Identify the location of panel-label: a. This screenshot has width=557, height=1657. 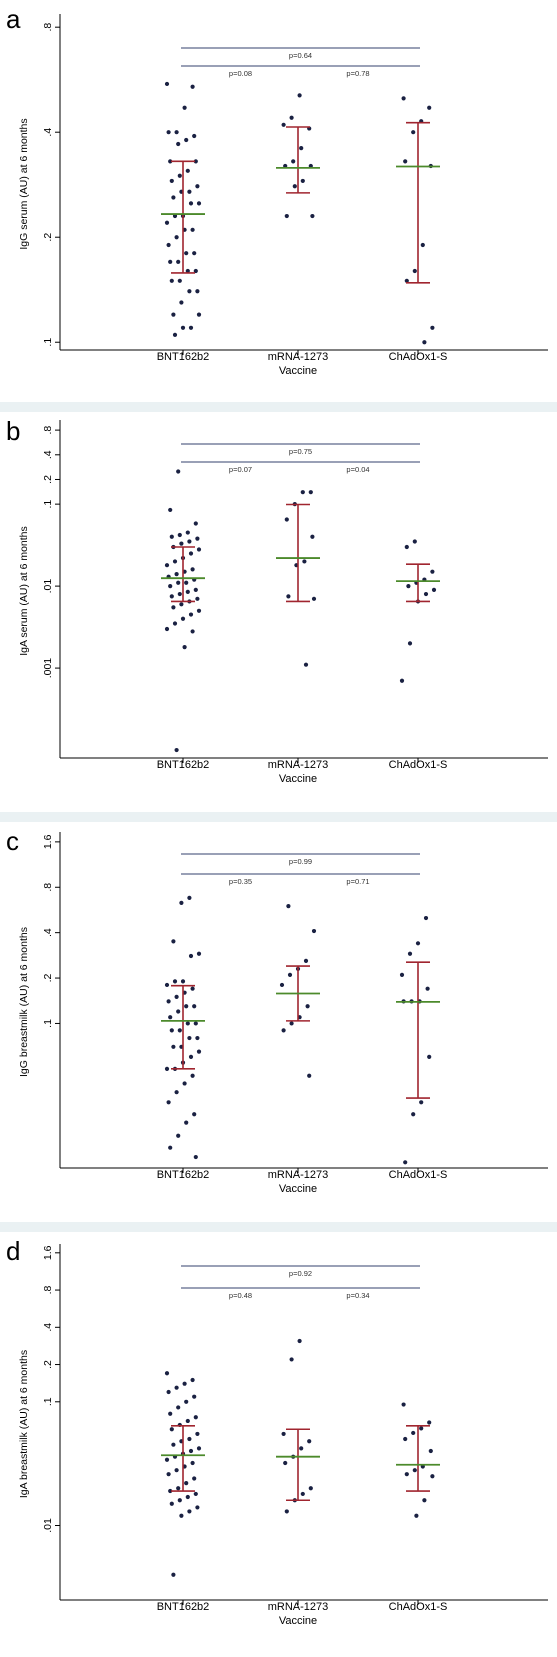
(13, 19).